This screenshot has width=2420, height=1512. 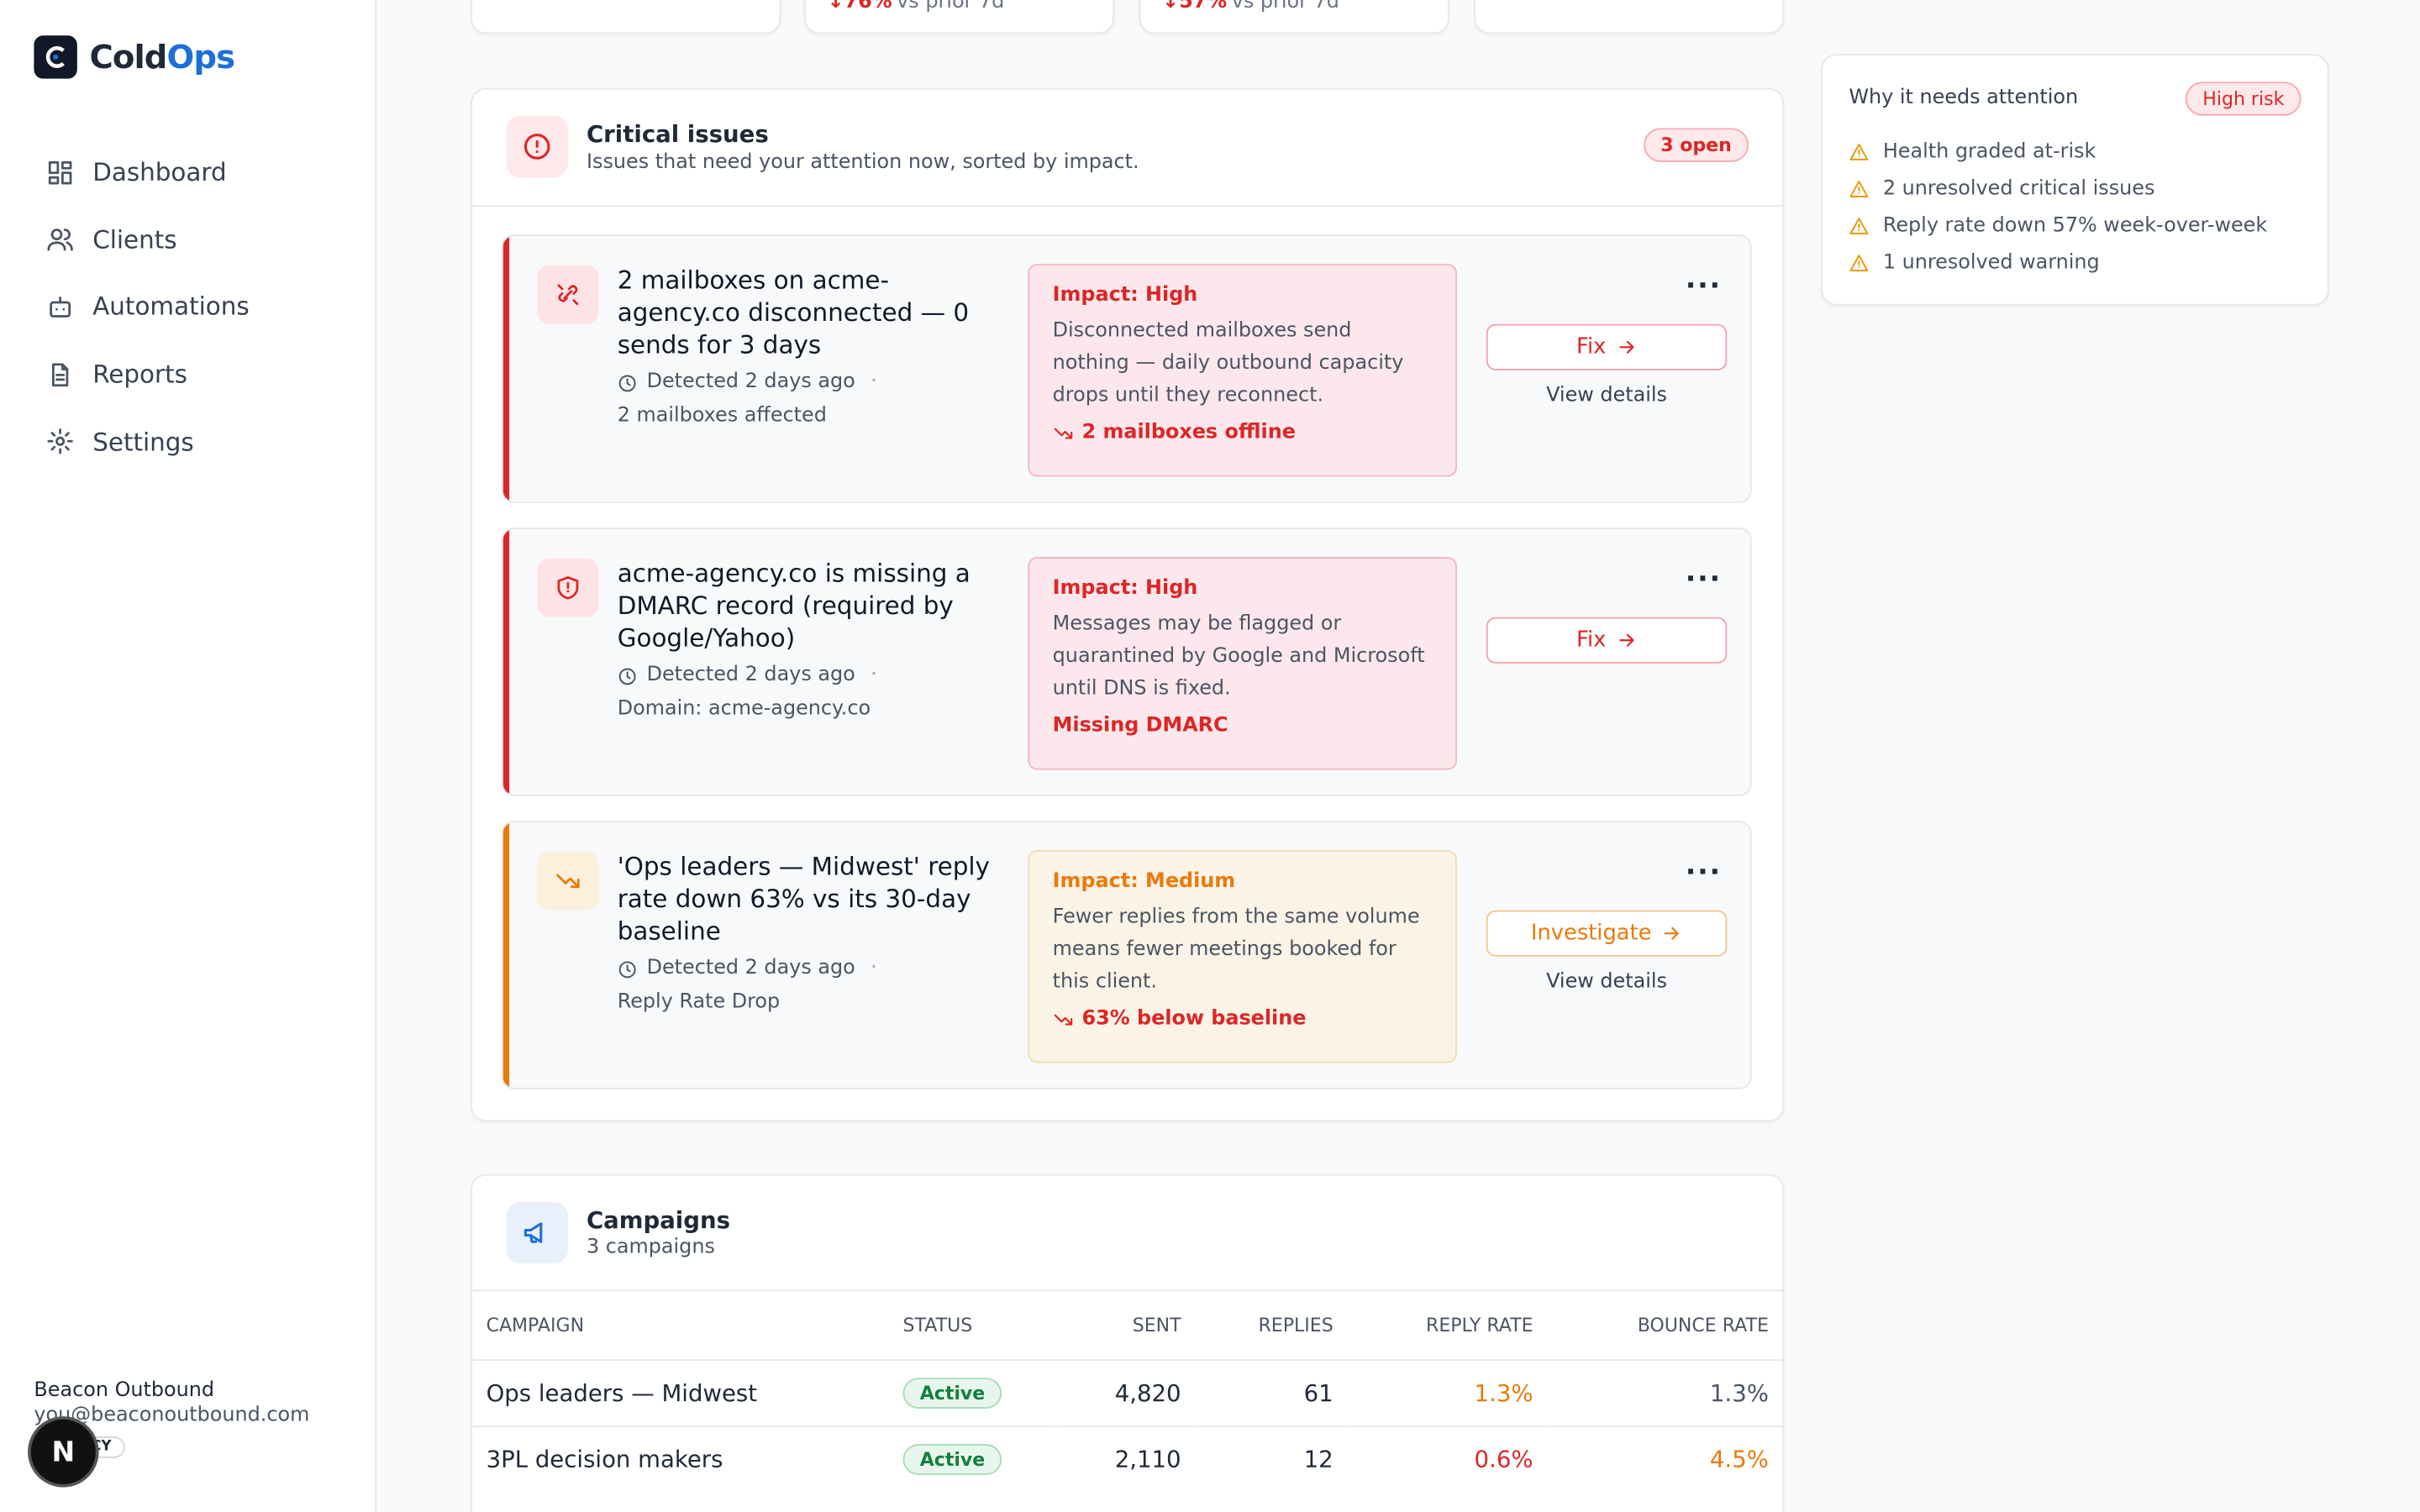 I want to click on reply-rate: 1.3%, so click(x=1447, y=1393).